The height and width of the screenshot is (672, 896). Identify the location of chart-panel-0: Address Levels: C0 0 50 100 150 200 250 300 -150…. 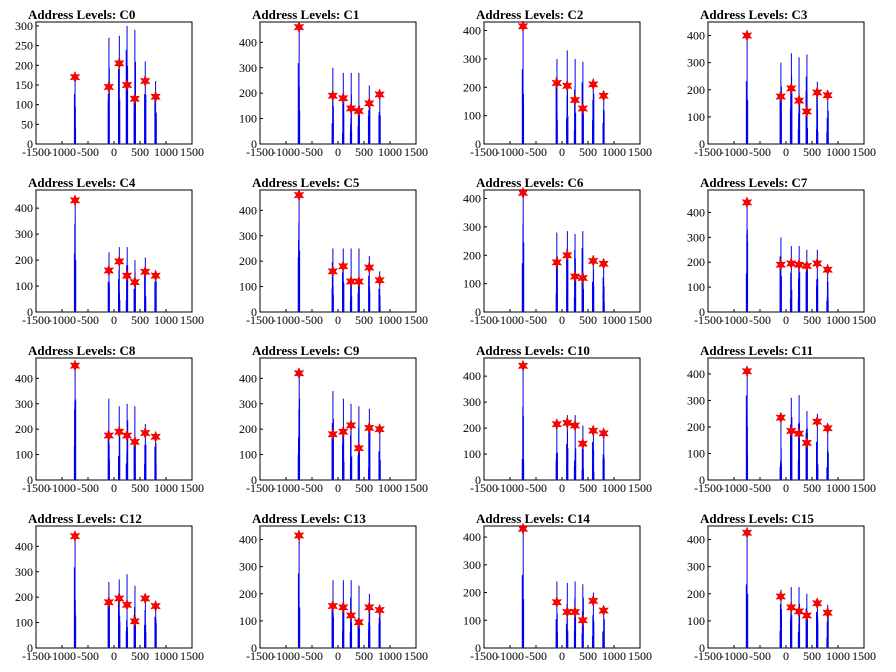
(109, 83).